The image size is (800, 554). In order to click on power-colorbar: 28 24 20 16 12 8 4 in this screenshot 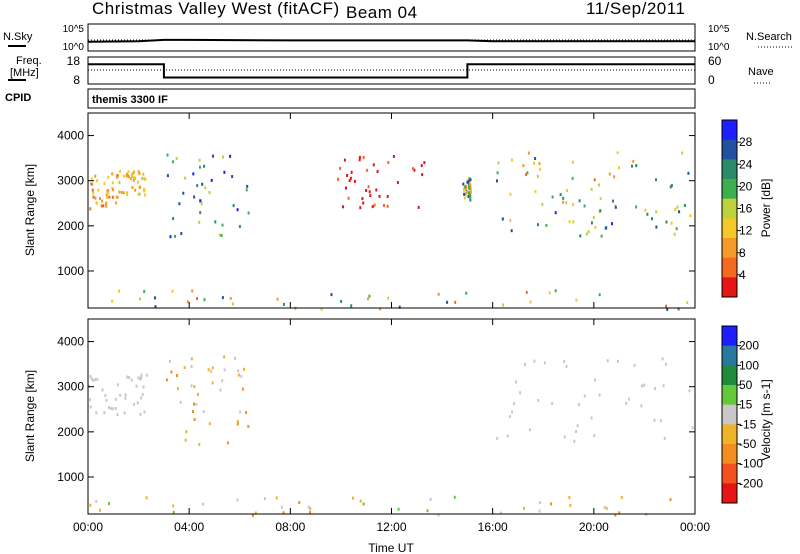, I will do `click(737, 208)`.